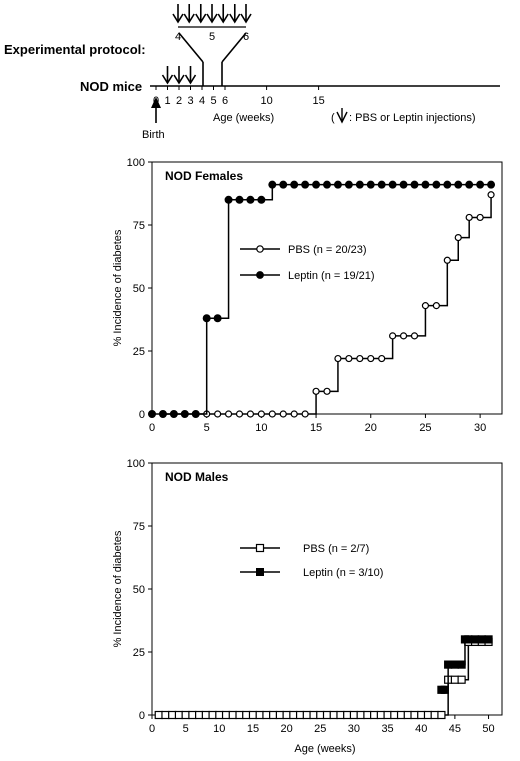 Image resolution: width=520 pixels, height=761 pixels. What do you see at coordinates (142, 415) in the screenshot?
I see `y-tick-label: 0` at bounding box center [142, 415].